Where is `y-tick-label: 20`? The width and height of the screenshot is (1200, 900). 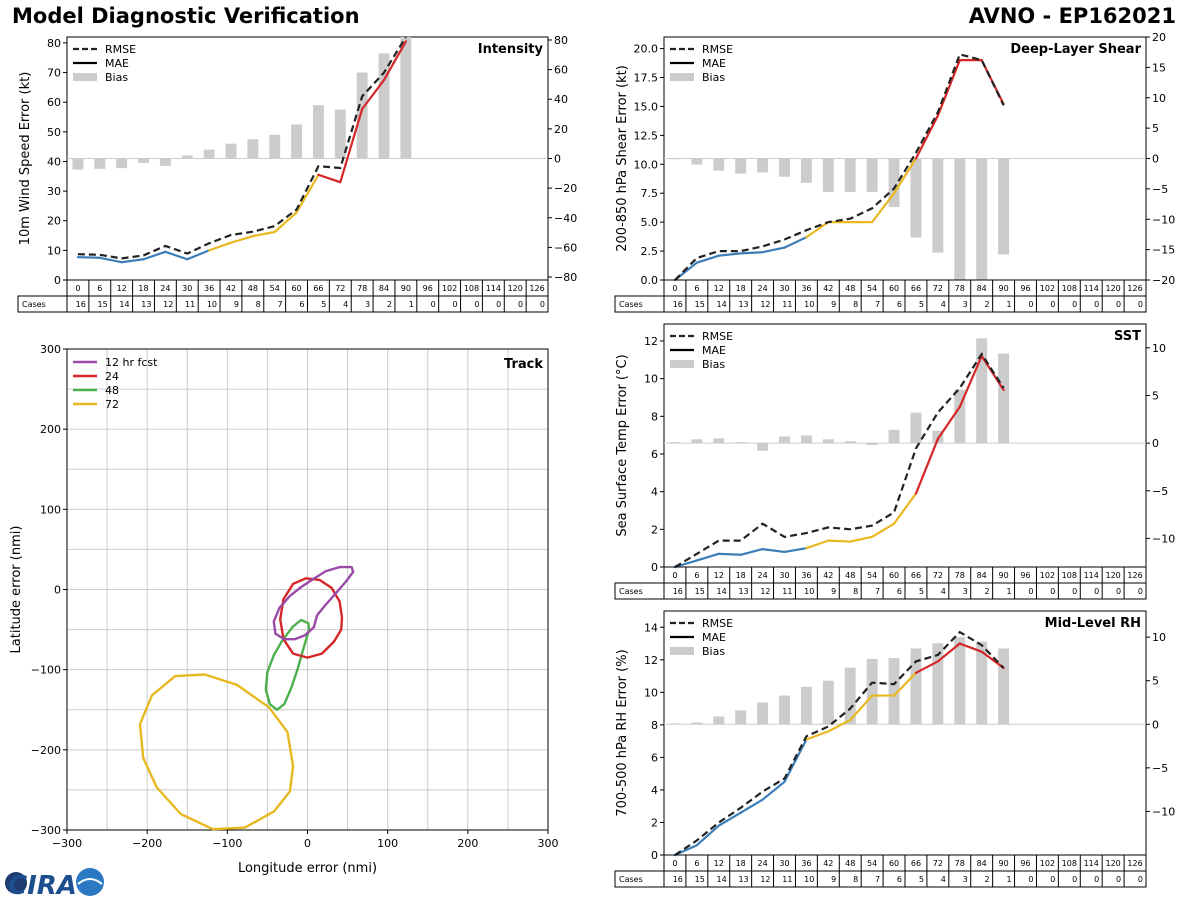
y-tick-label: 20 is located at coordinates (54, 221).